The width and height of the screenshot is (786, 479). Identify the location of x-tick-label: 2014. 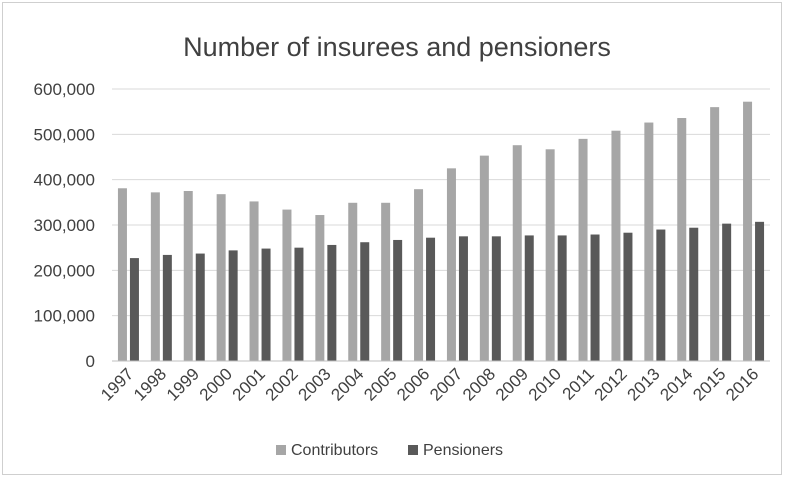
(676, 384).